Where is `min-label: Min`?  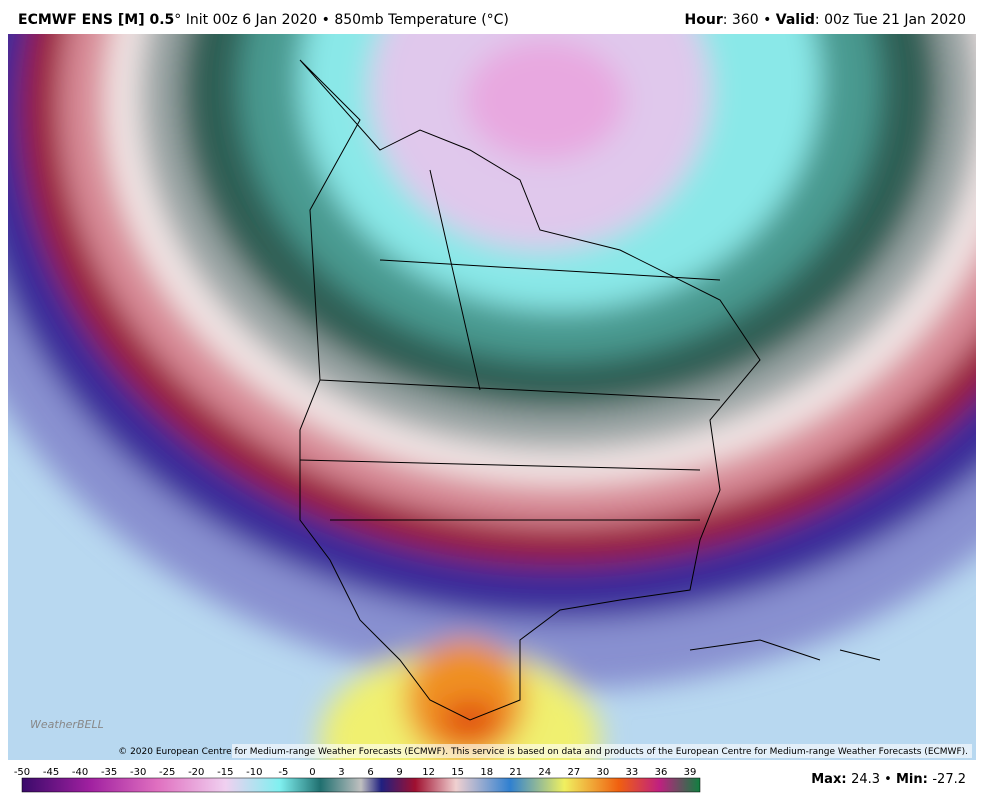
min-label: Min is located at coordinates (909, 779).